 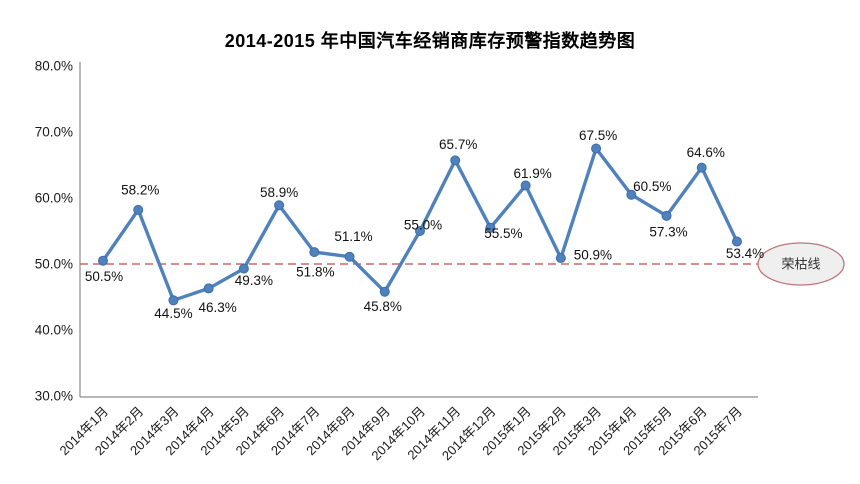 I want to click on y-tick-label: 30.0%, so click(x=54, y=396).